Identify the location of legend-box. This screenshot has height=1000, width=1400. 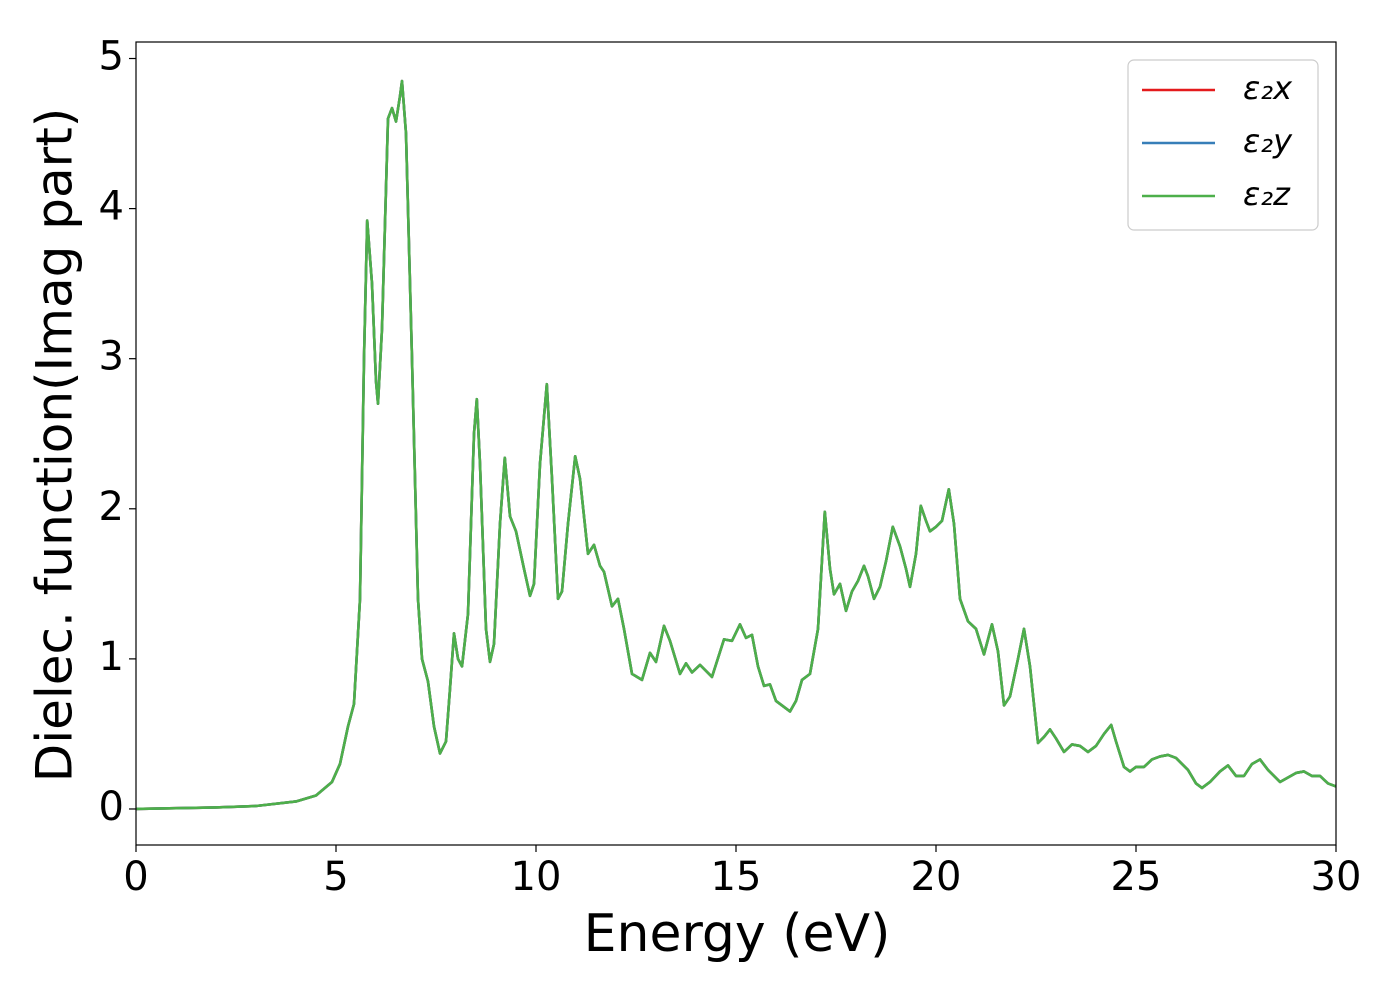
(1223, 145).